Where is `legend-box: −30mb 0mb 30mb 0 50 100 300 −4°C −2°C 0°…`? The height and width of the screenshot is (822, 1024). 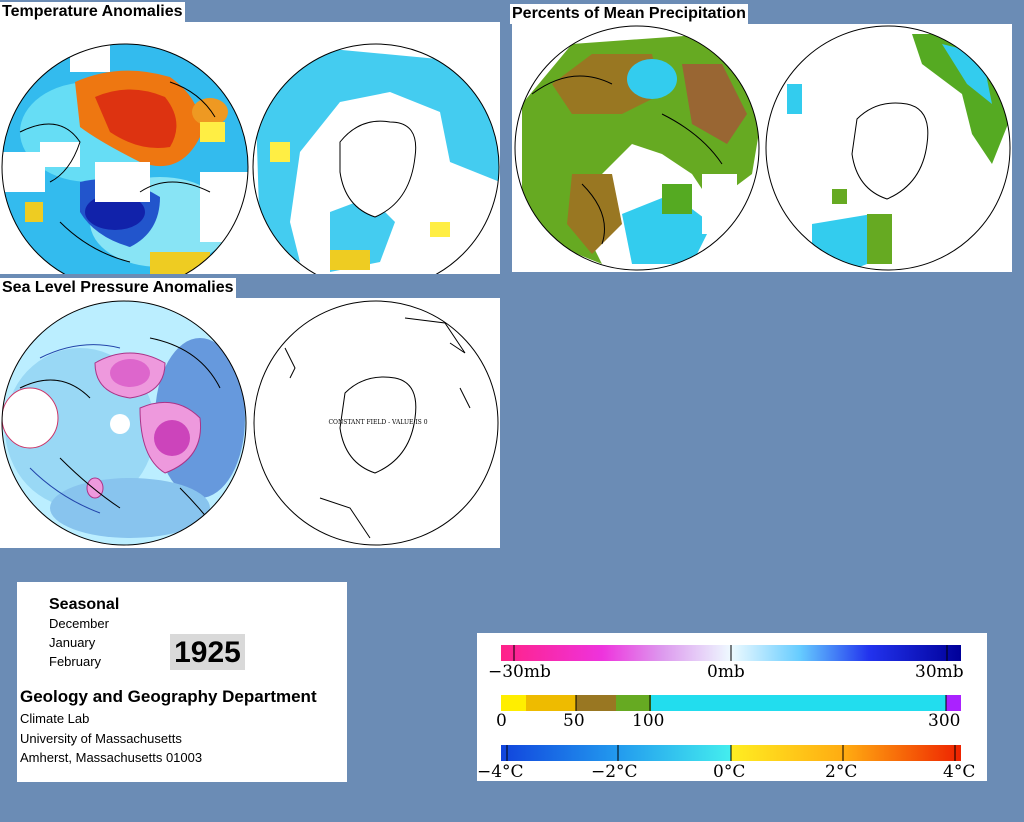 legend-box: −30mb 0mb 30mb 0 50 100 300 −4°C −2°C 0°… is located at coordinates (732, 707).